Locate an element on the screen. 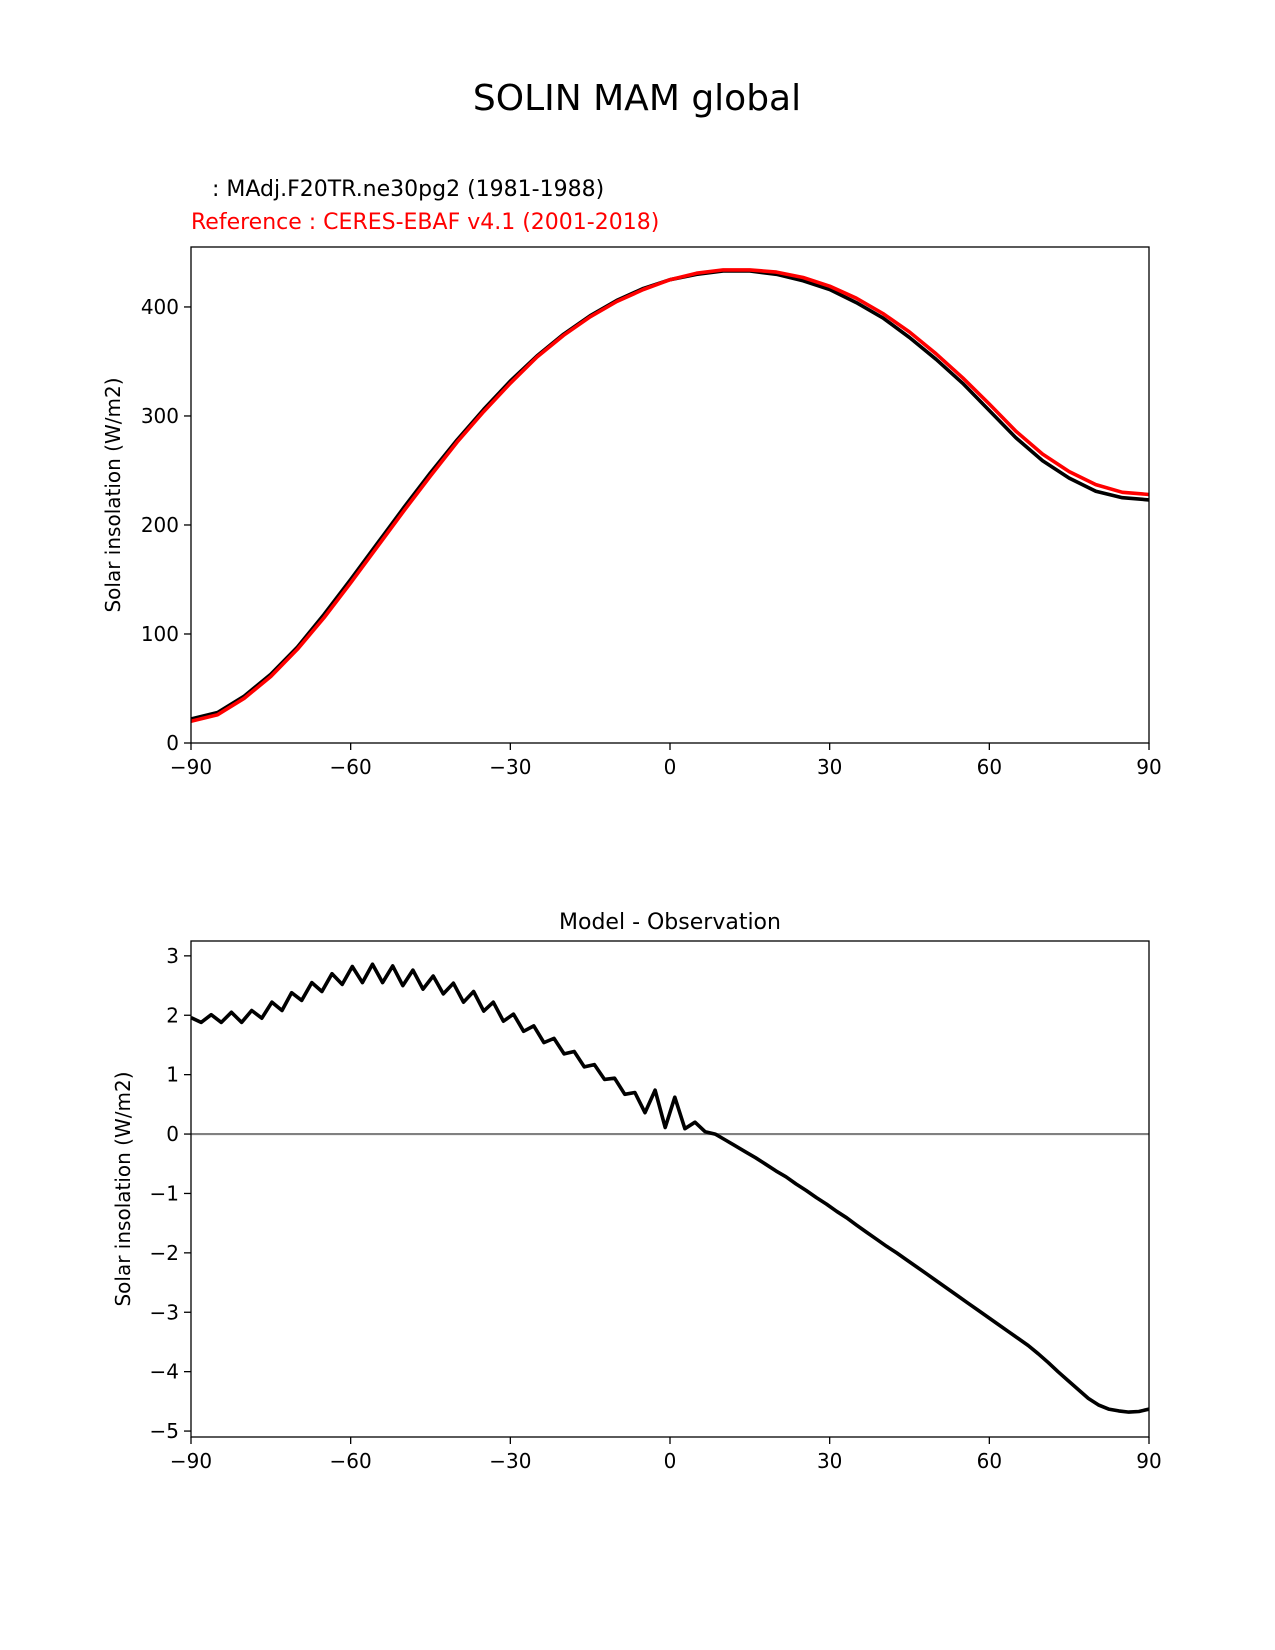  y-tick-label: −2 is located at coordinates (164, 1253).